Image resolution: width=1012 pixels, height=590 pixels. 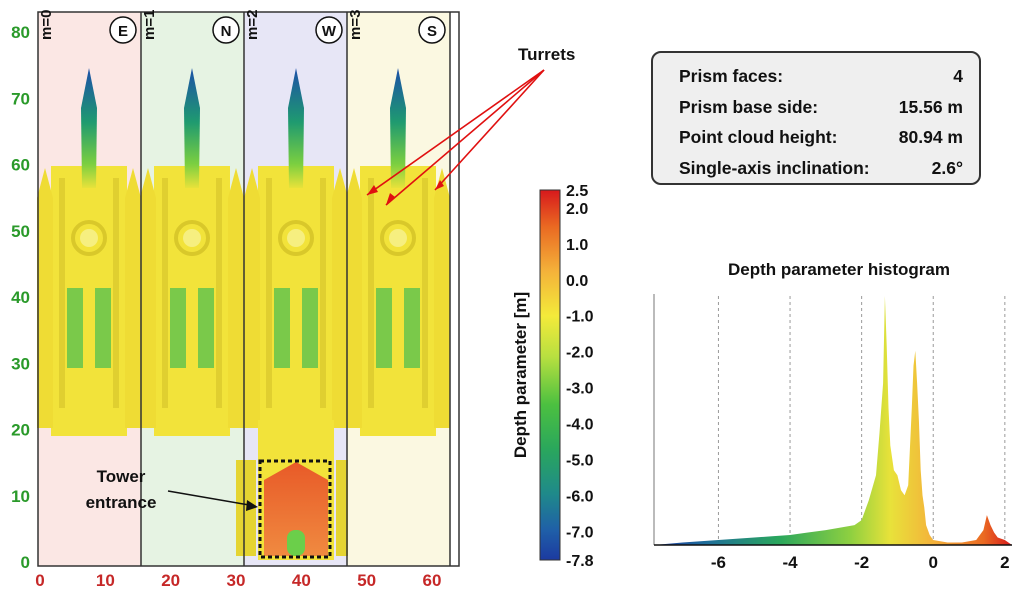 I want to click on info-value: 15.56 m, so click(x=930, y=106).